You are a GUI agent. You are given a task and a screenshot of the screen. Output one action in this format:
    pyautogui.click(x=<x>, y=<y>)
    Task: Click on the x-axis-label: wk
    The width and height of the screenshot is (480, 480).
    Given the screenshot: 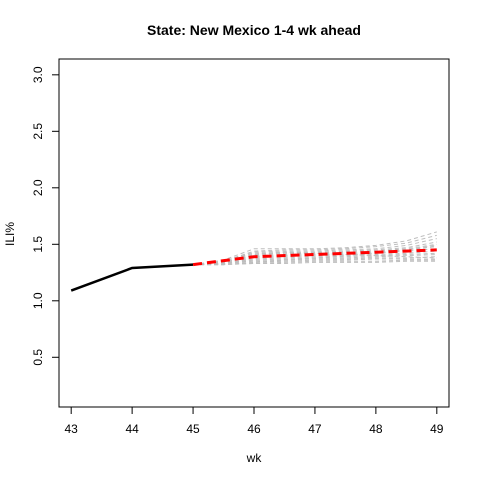 What is the action you would take?
    pyautogui.click(x=254, y=458)
    